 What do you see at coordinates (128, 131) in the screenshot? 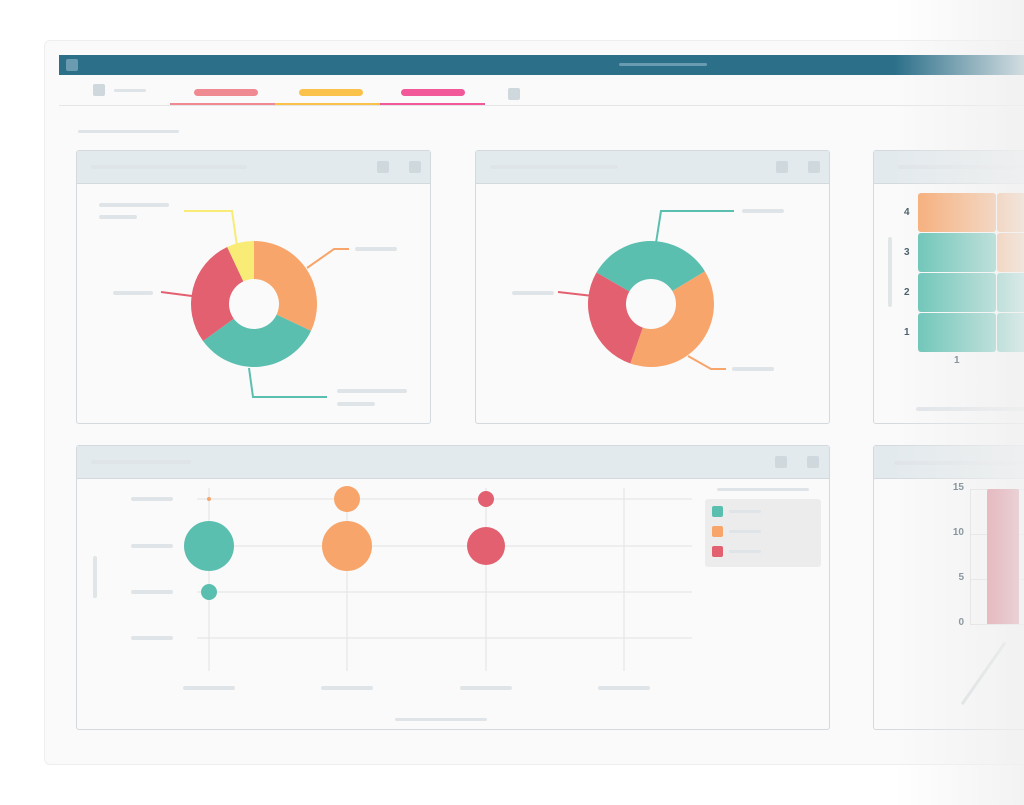
I see `page-title` at bounding box center [128, 131].